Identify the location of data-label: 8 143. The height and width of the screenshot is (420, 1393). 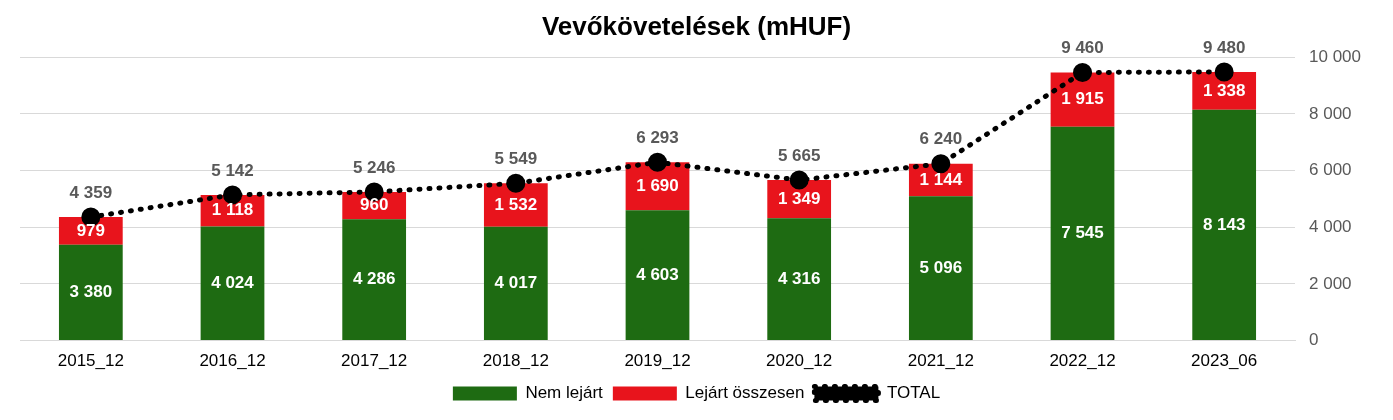
(1224, 224).